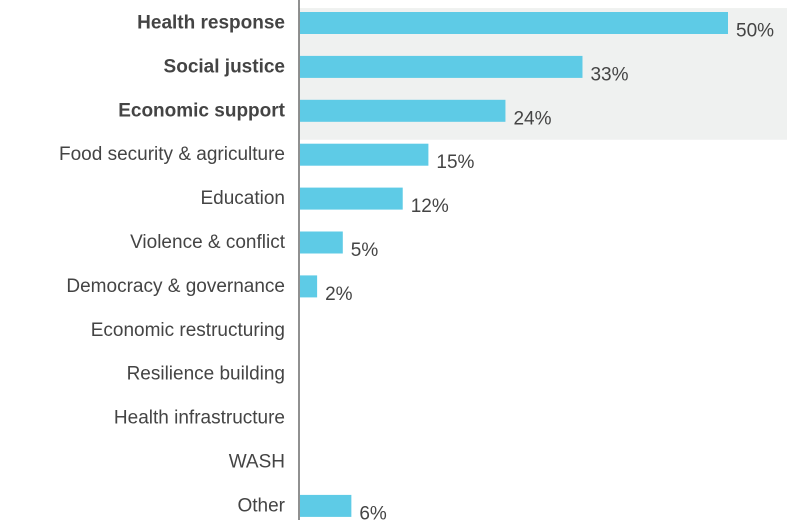  I want to click on category-label-resilience-building: Resilience building, so click(206, 374).